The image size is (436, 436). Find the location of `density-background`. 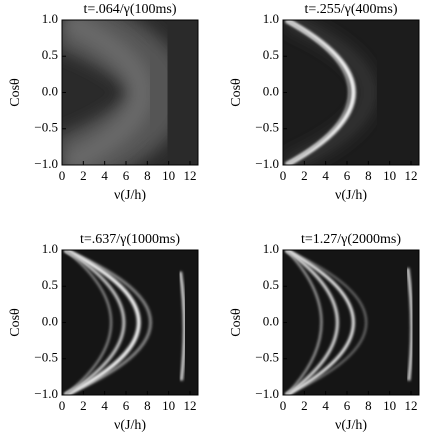

density-background is located at coordinates (130, 322).